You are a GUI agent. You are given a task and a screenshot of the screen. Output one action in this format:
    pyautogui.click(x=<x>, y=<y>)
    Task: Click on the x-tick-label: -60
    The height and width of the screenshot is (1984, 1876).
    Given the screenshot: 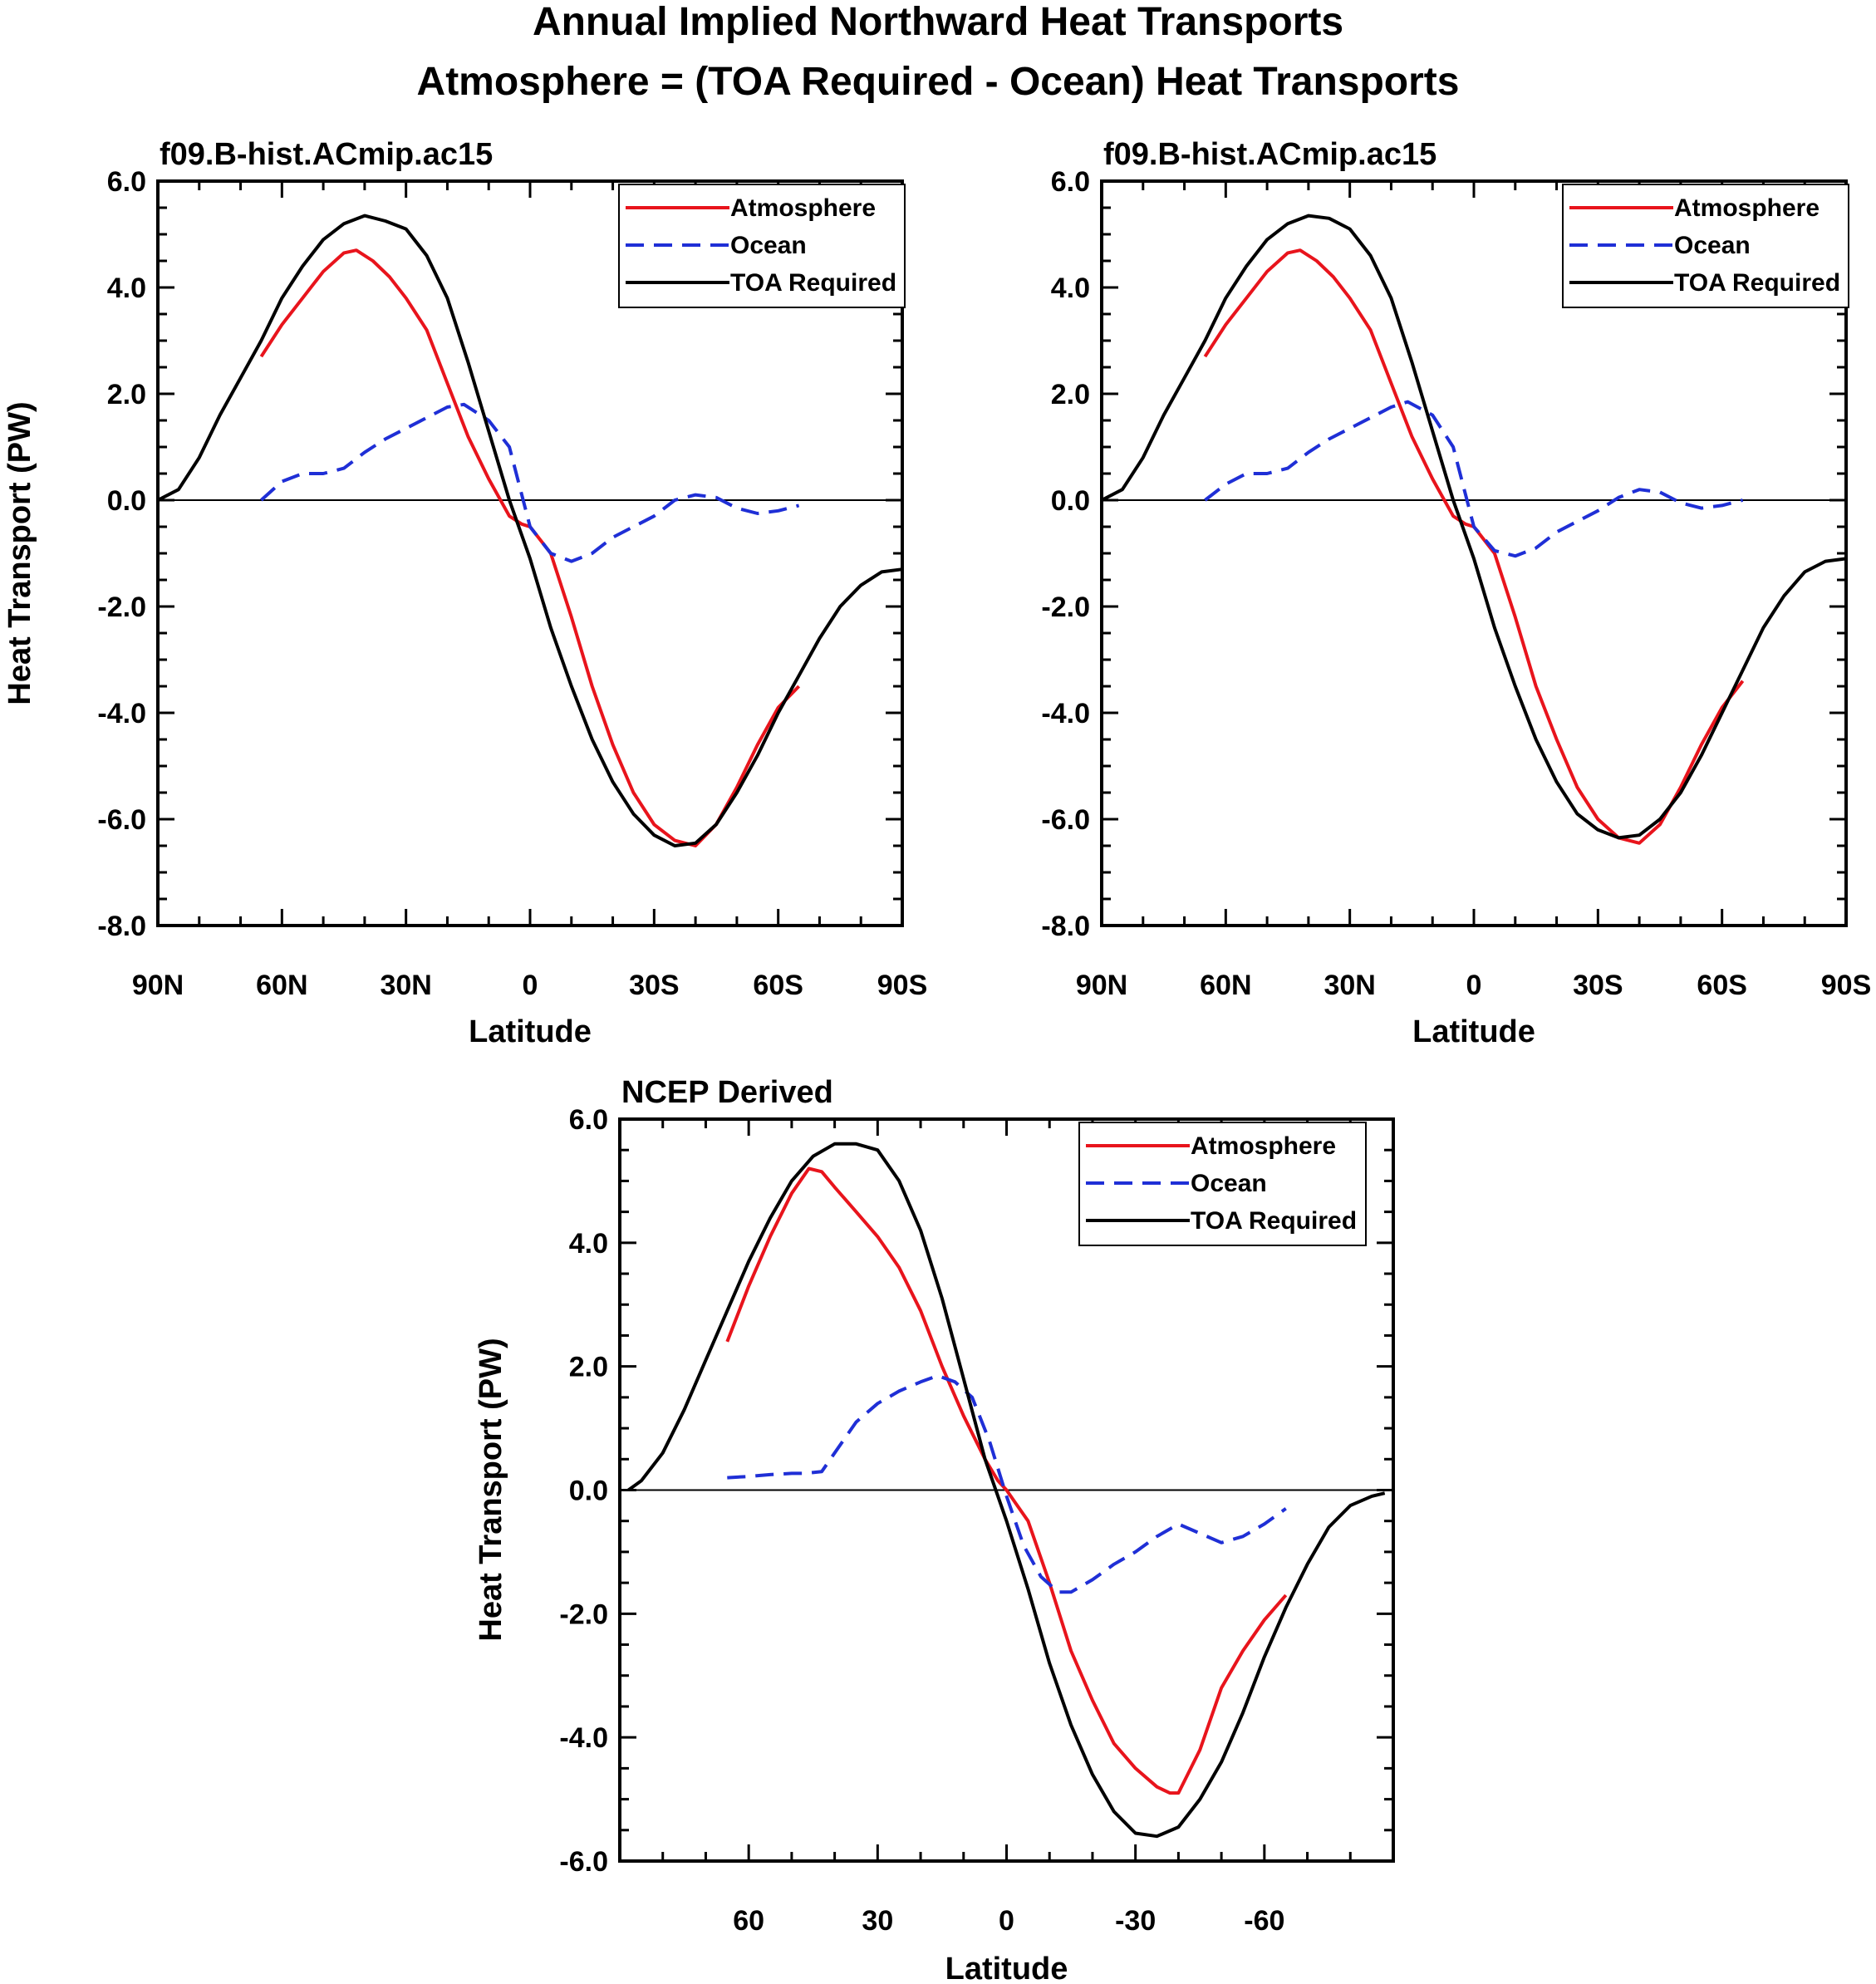 What is the action you would take?
    pyautogui.click(x=1264, y=1921)
    